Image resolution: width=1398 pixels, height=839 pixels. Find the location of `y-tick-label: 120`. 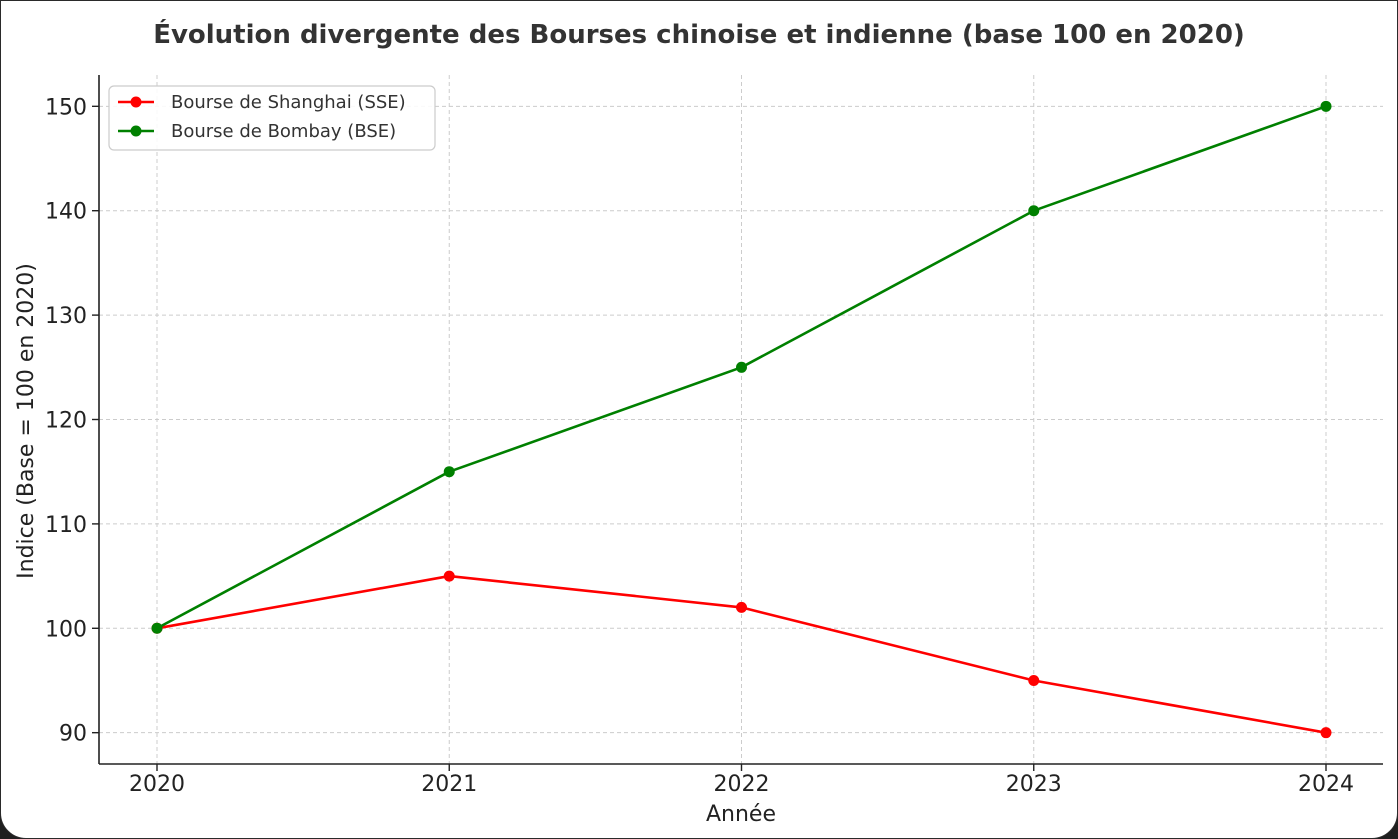

y-tick-label: 120 is located at coordinates (66, 421).